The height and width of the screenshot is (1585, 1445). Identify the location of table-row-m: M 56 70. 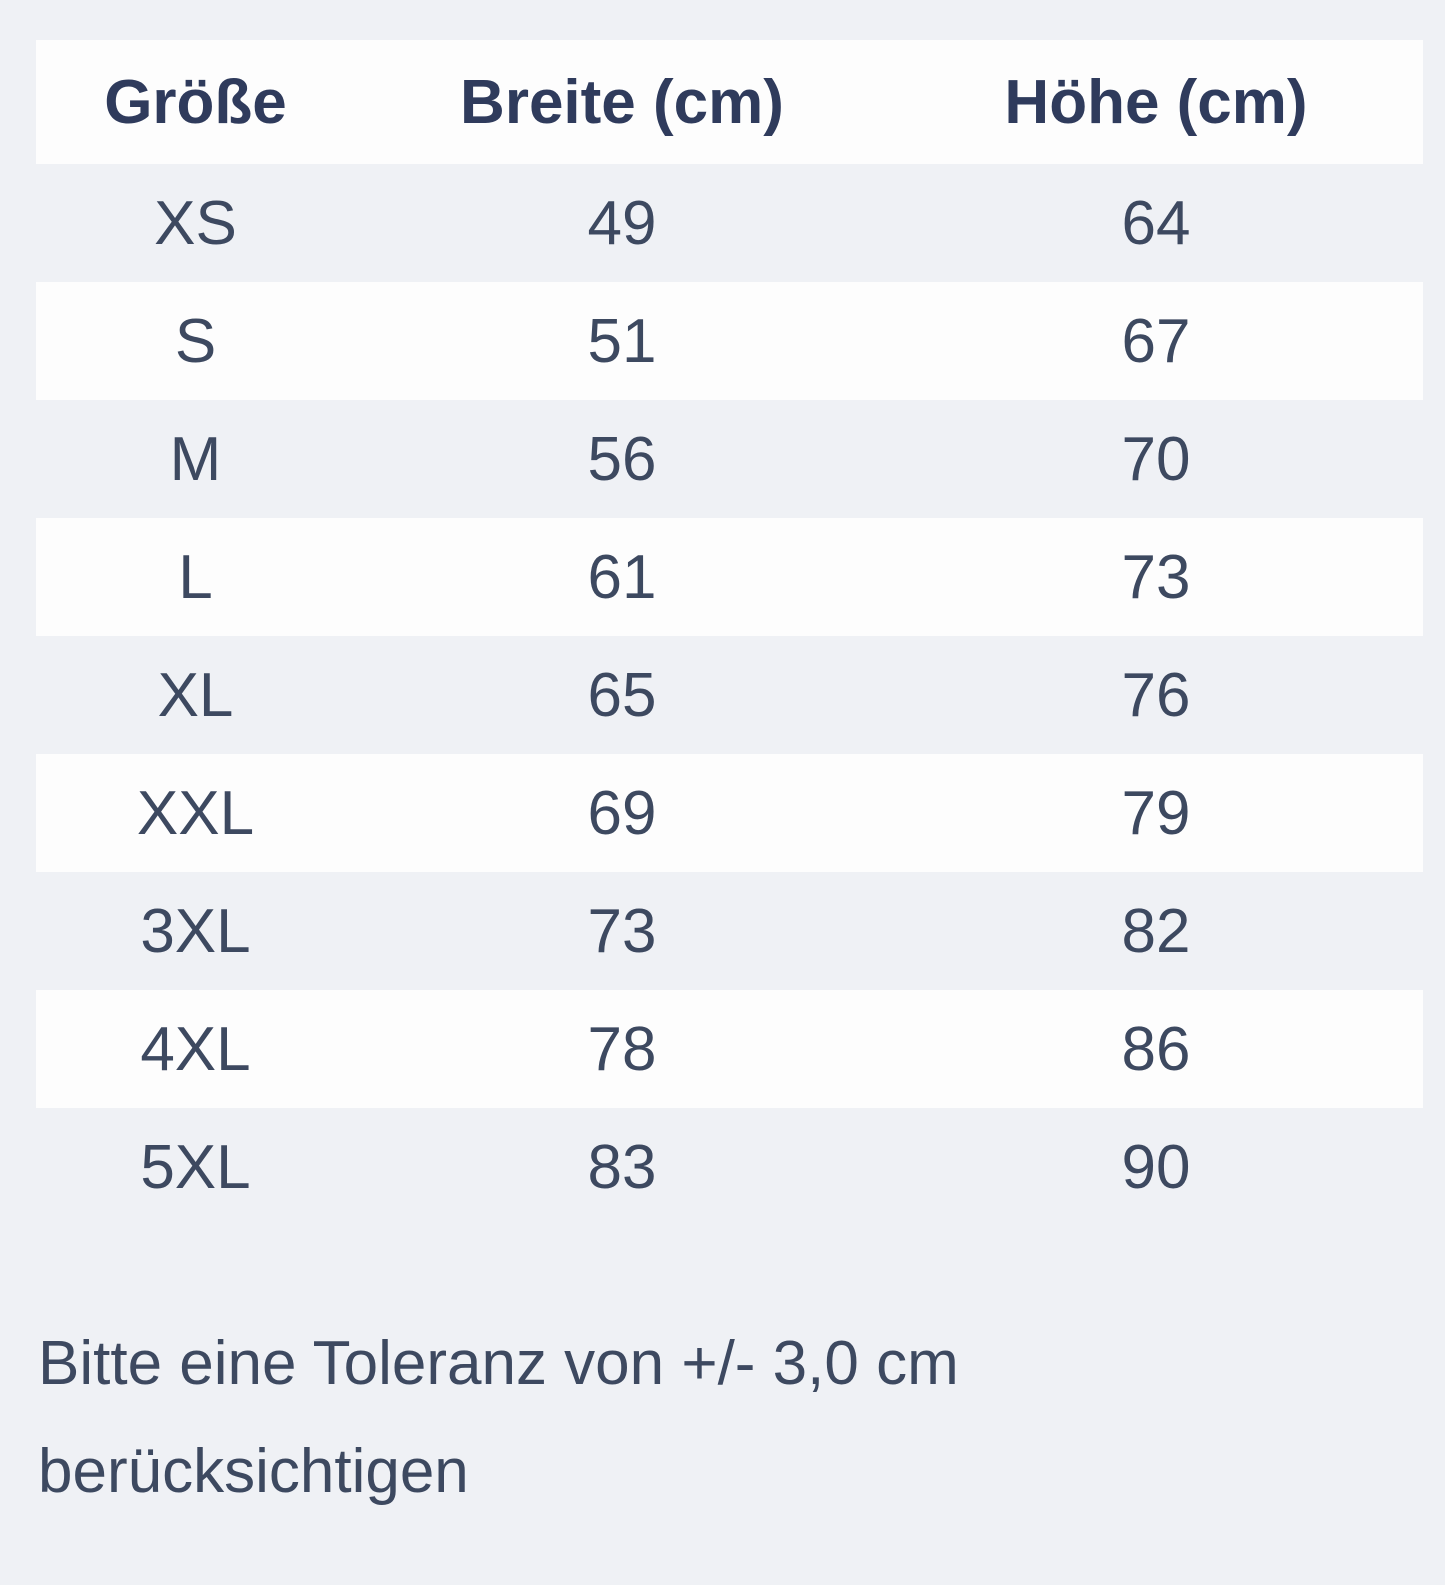
(729, 459).